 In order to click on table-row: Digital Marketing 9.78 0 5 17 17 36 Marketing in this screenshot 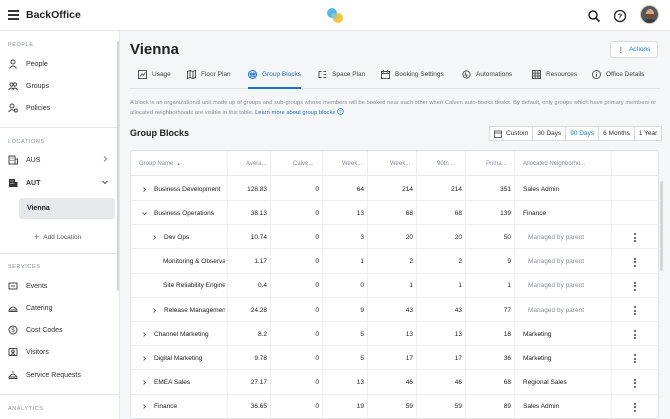, I will do `click(394, 358)`.